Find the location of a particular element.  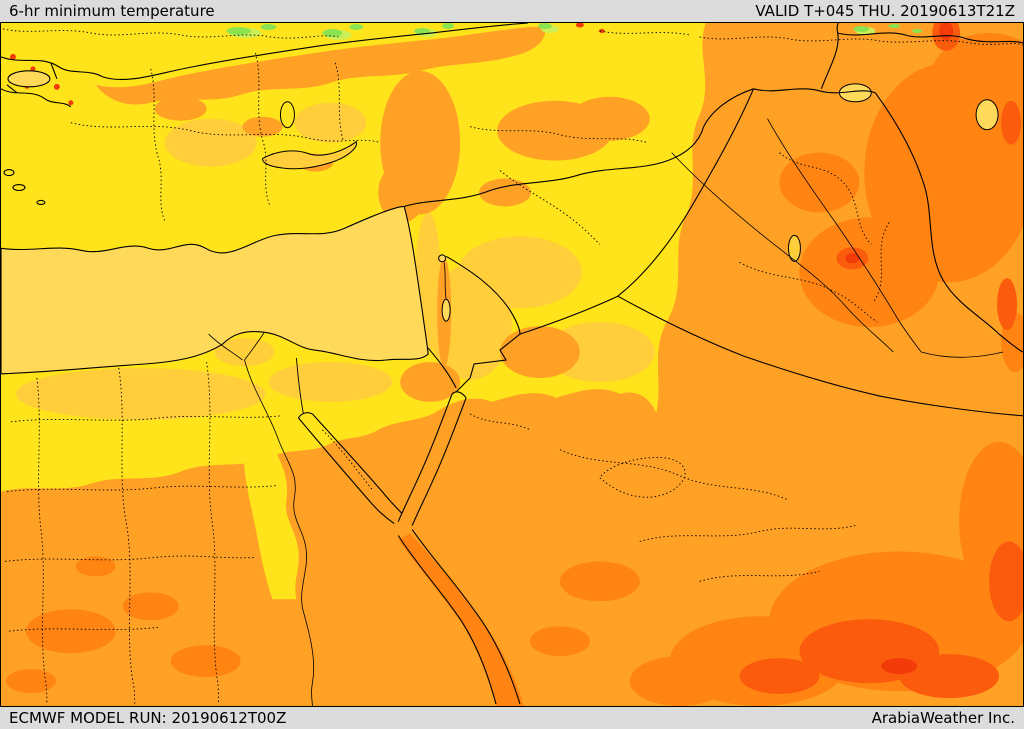

cyprus-island is located at coordinates (309, 155).